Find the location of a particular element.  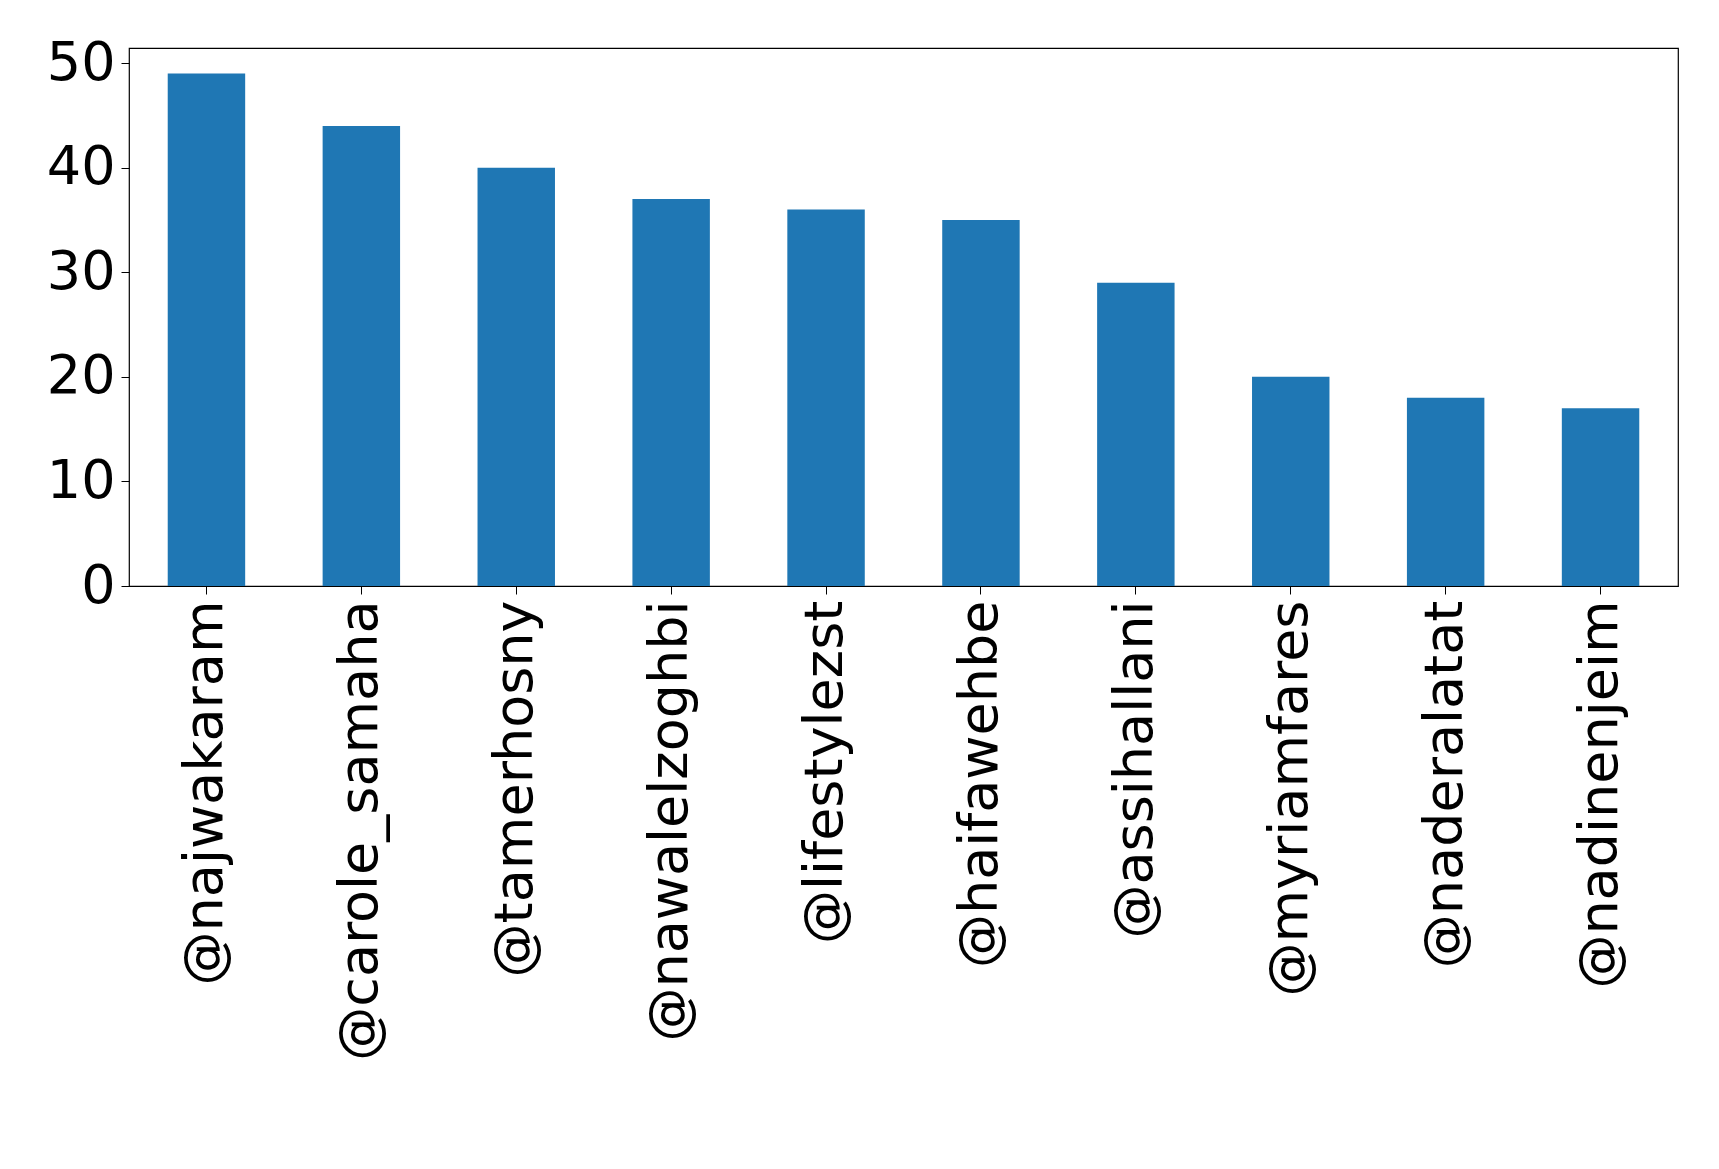

y-tick-label: 20 is located at coordinates (81, 375).